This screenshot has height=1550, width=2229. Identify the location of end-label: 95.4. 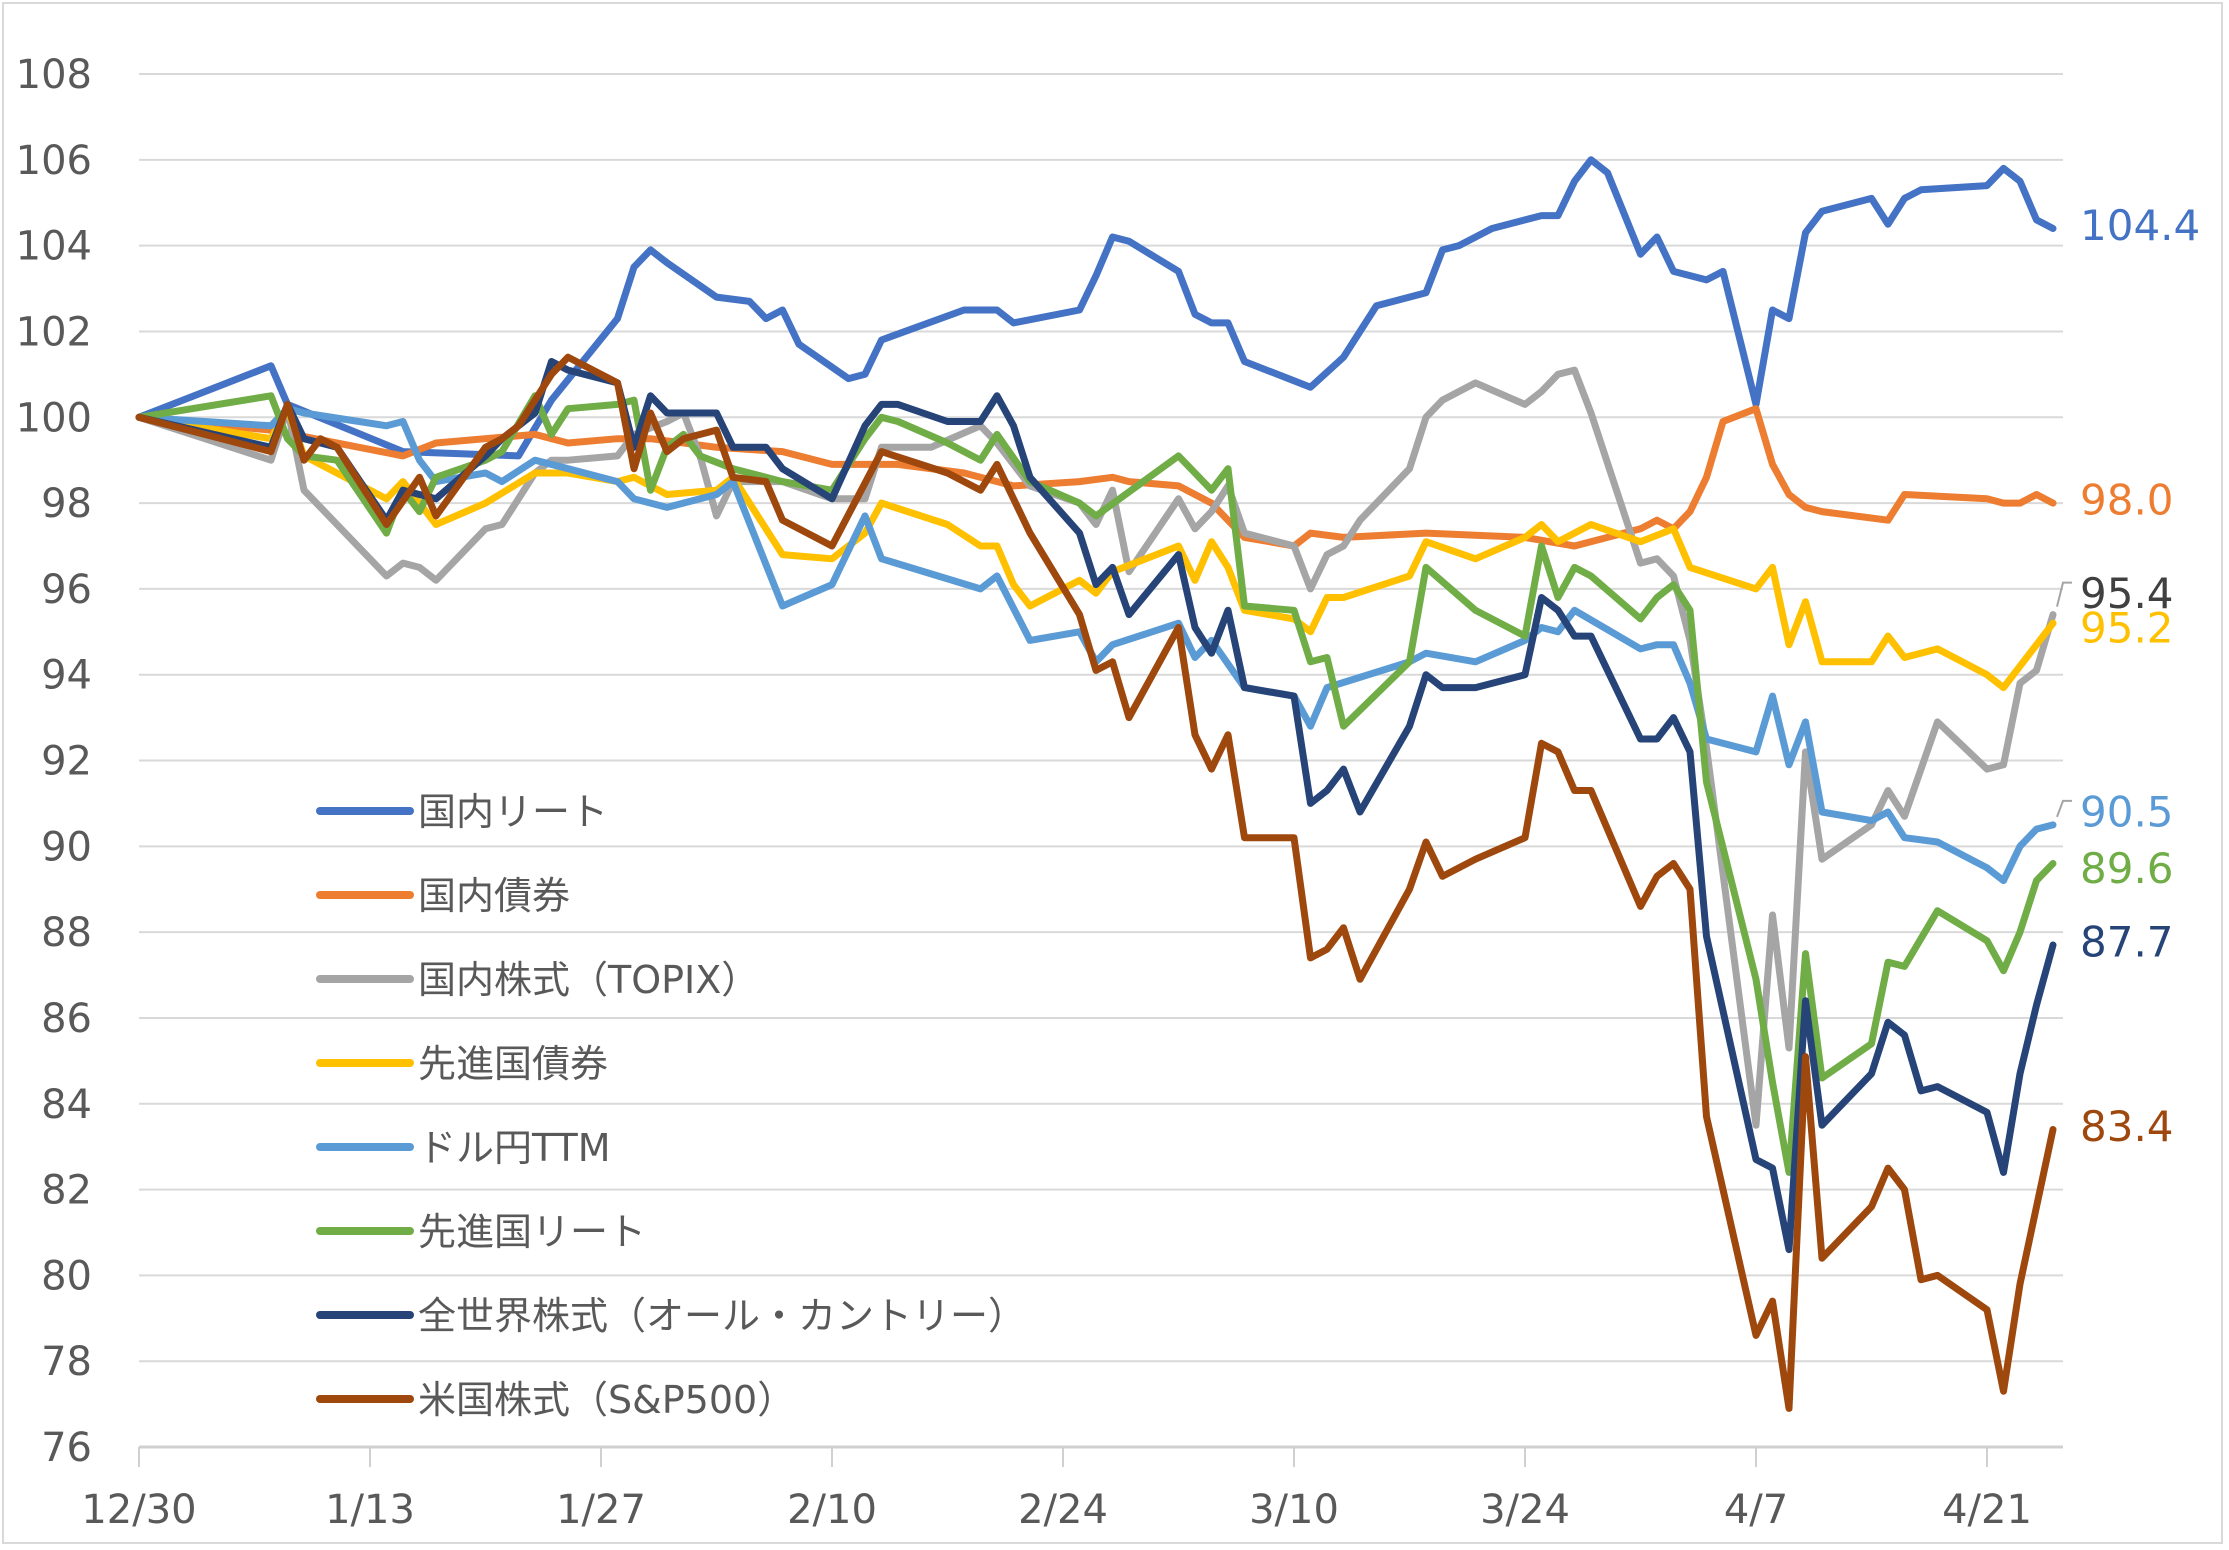
(2127, 593).